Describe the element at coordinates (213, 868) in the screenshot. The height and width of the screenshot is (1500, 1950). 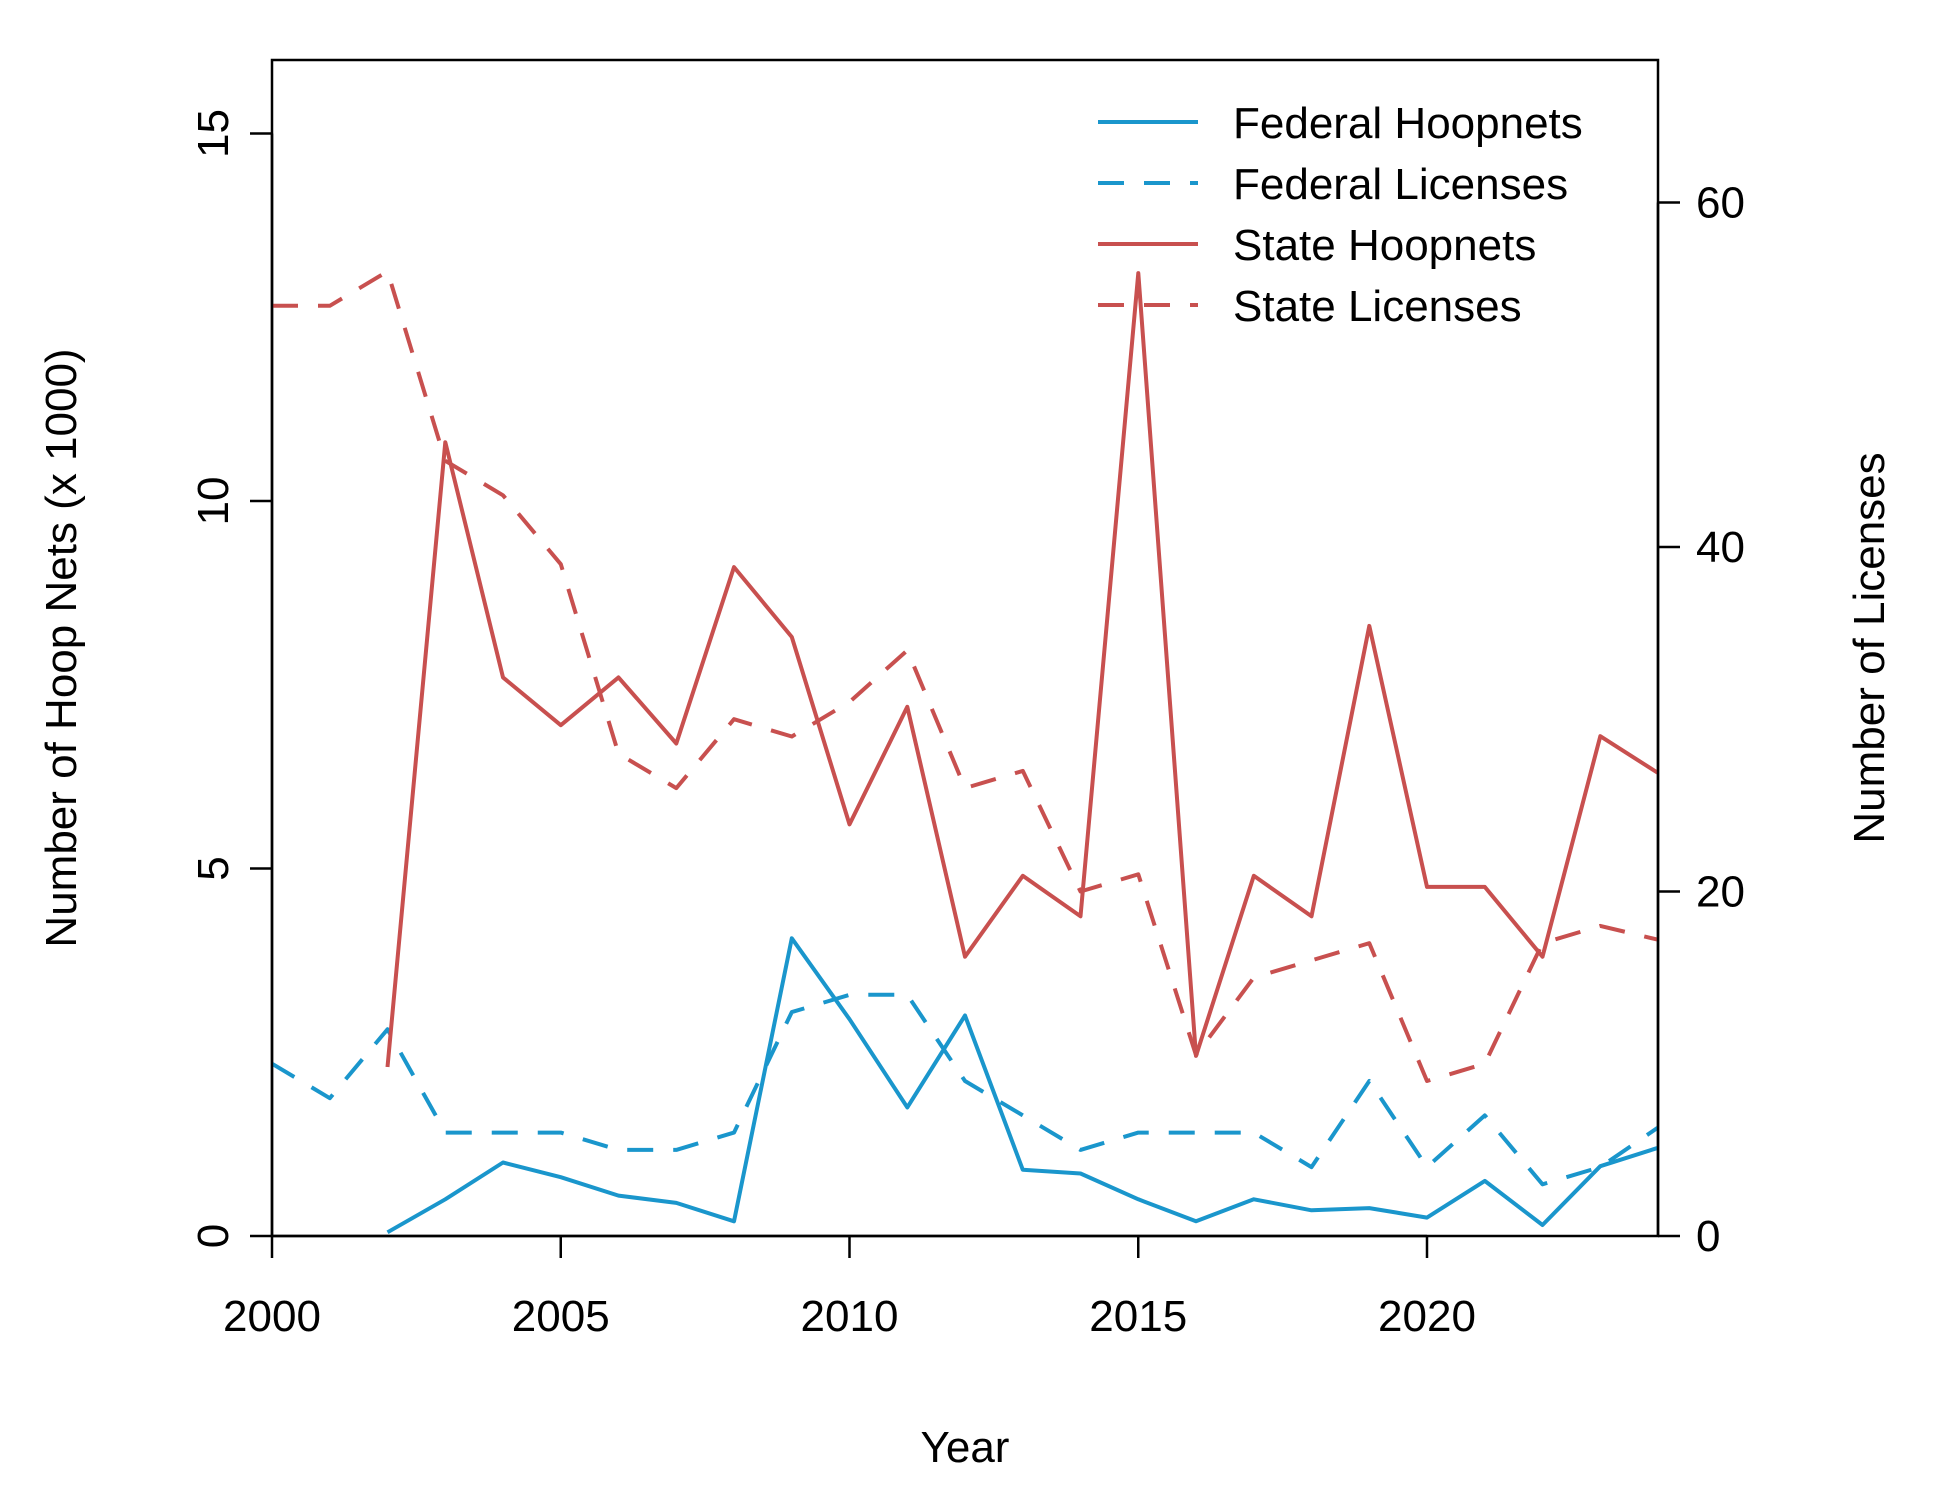
I see `y-left-tick-label: 5` at that location.